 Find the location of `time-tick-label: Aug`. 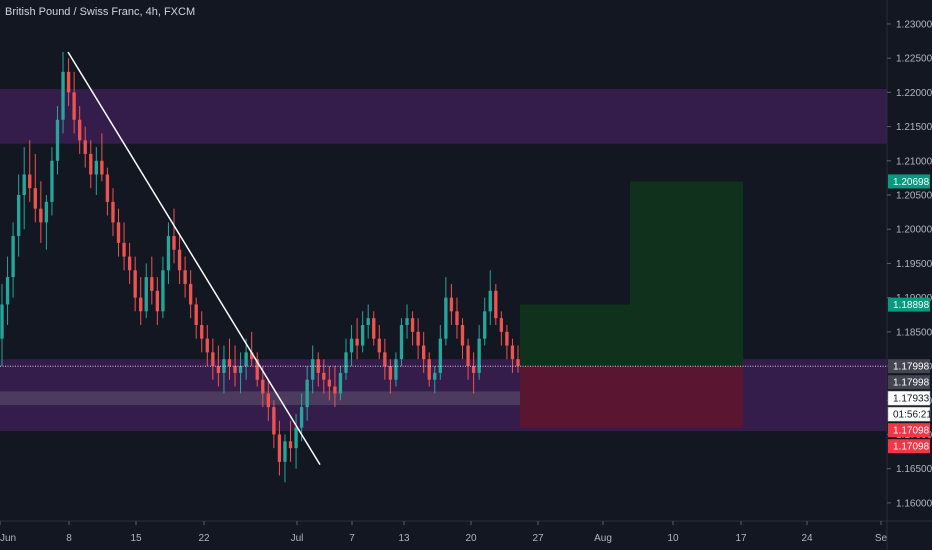

time-tick-label: Aug is located at coordinates (603, 538).